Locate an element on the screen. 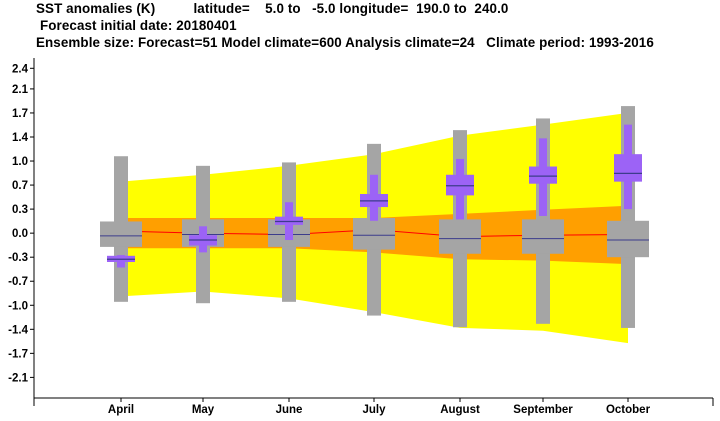 The image size is (720, 421). y-tick-label: 2.1 is located at coordinates (20, 90).